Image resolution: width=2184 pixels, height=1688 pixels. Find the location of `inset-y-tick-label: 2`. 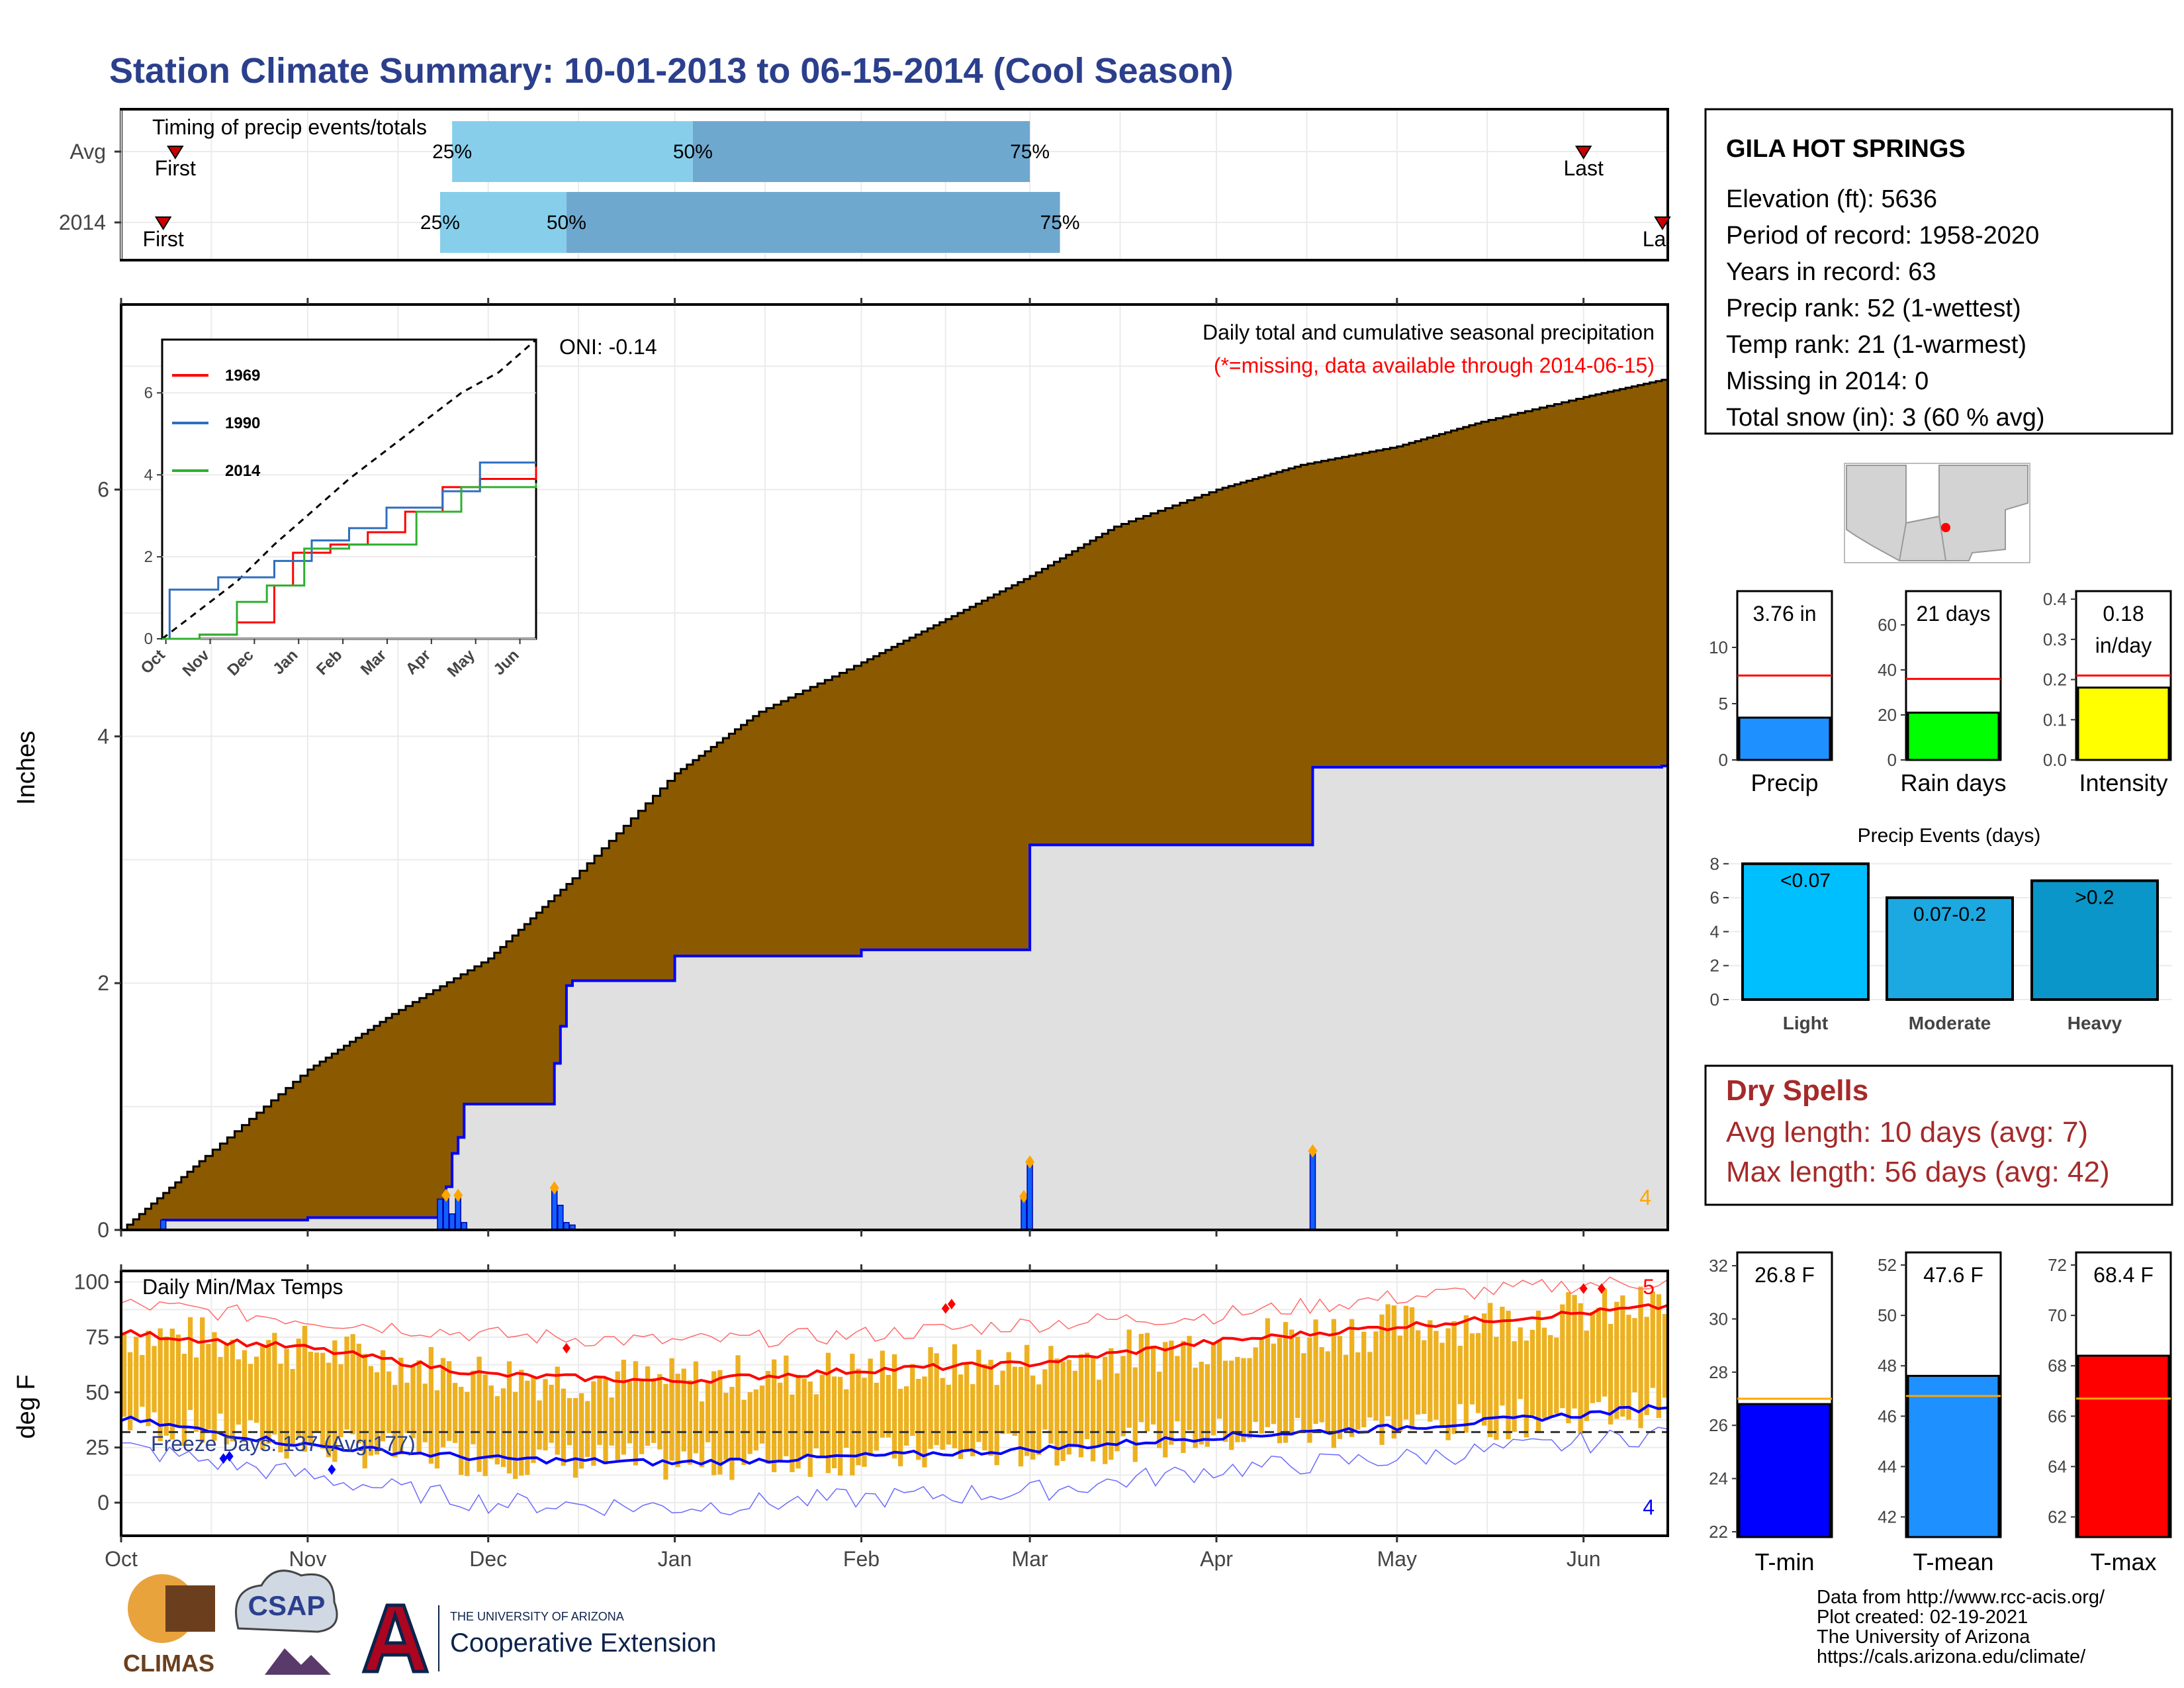

inset-y-tick-label: 2 is located at coordinates (148, 557).